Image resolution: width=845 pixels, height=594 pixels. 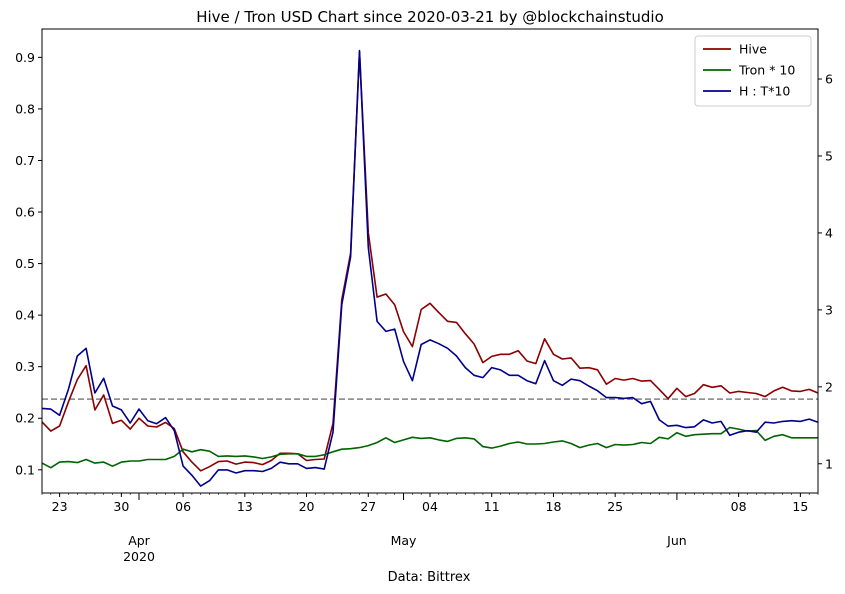 I want to click on x-tick-label-7: 11, so click(x=492, y=506).